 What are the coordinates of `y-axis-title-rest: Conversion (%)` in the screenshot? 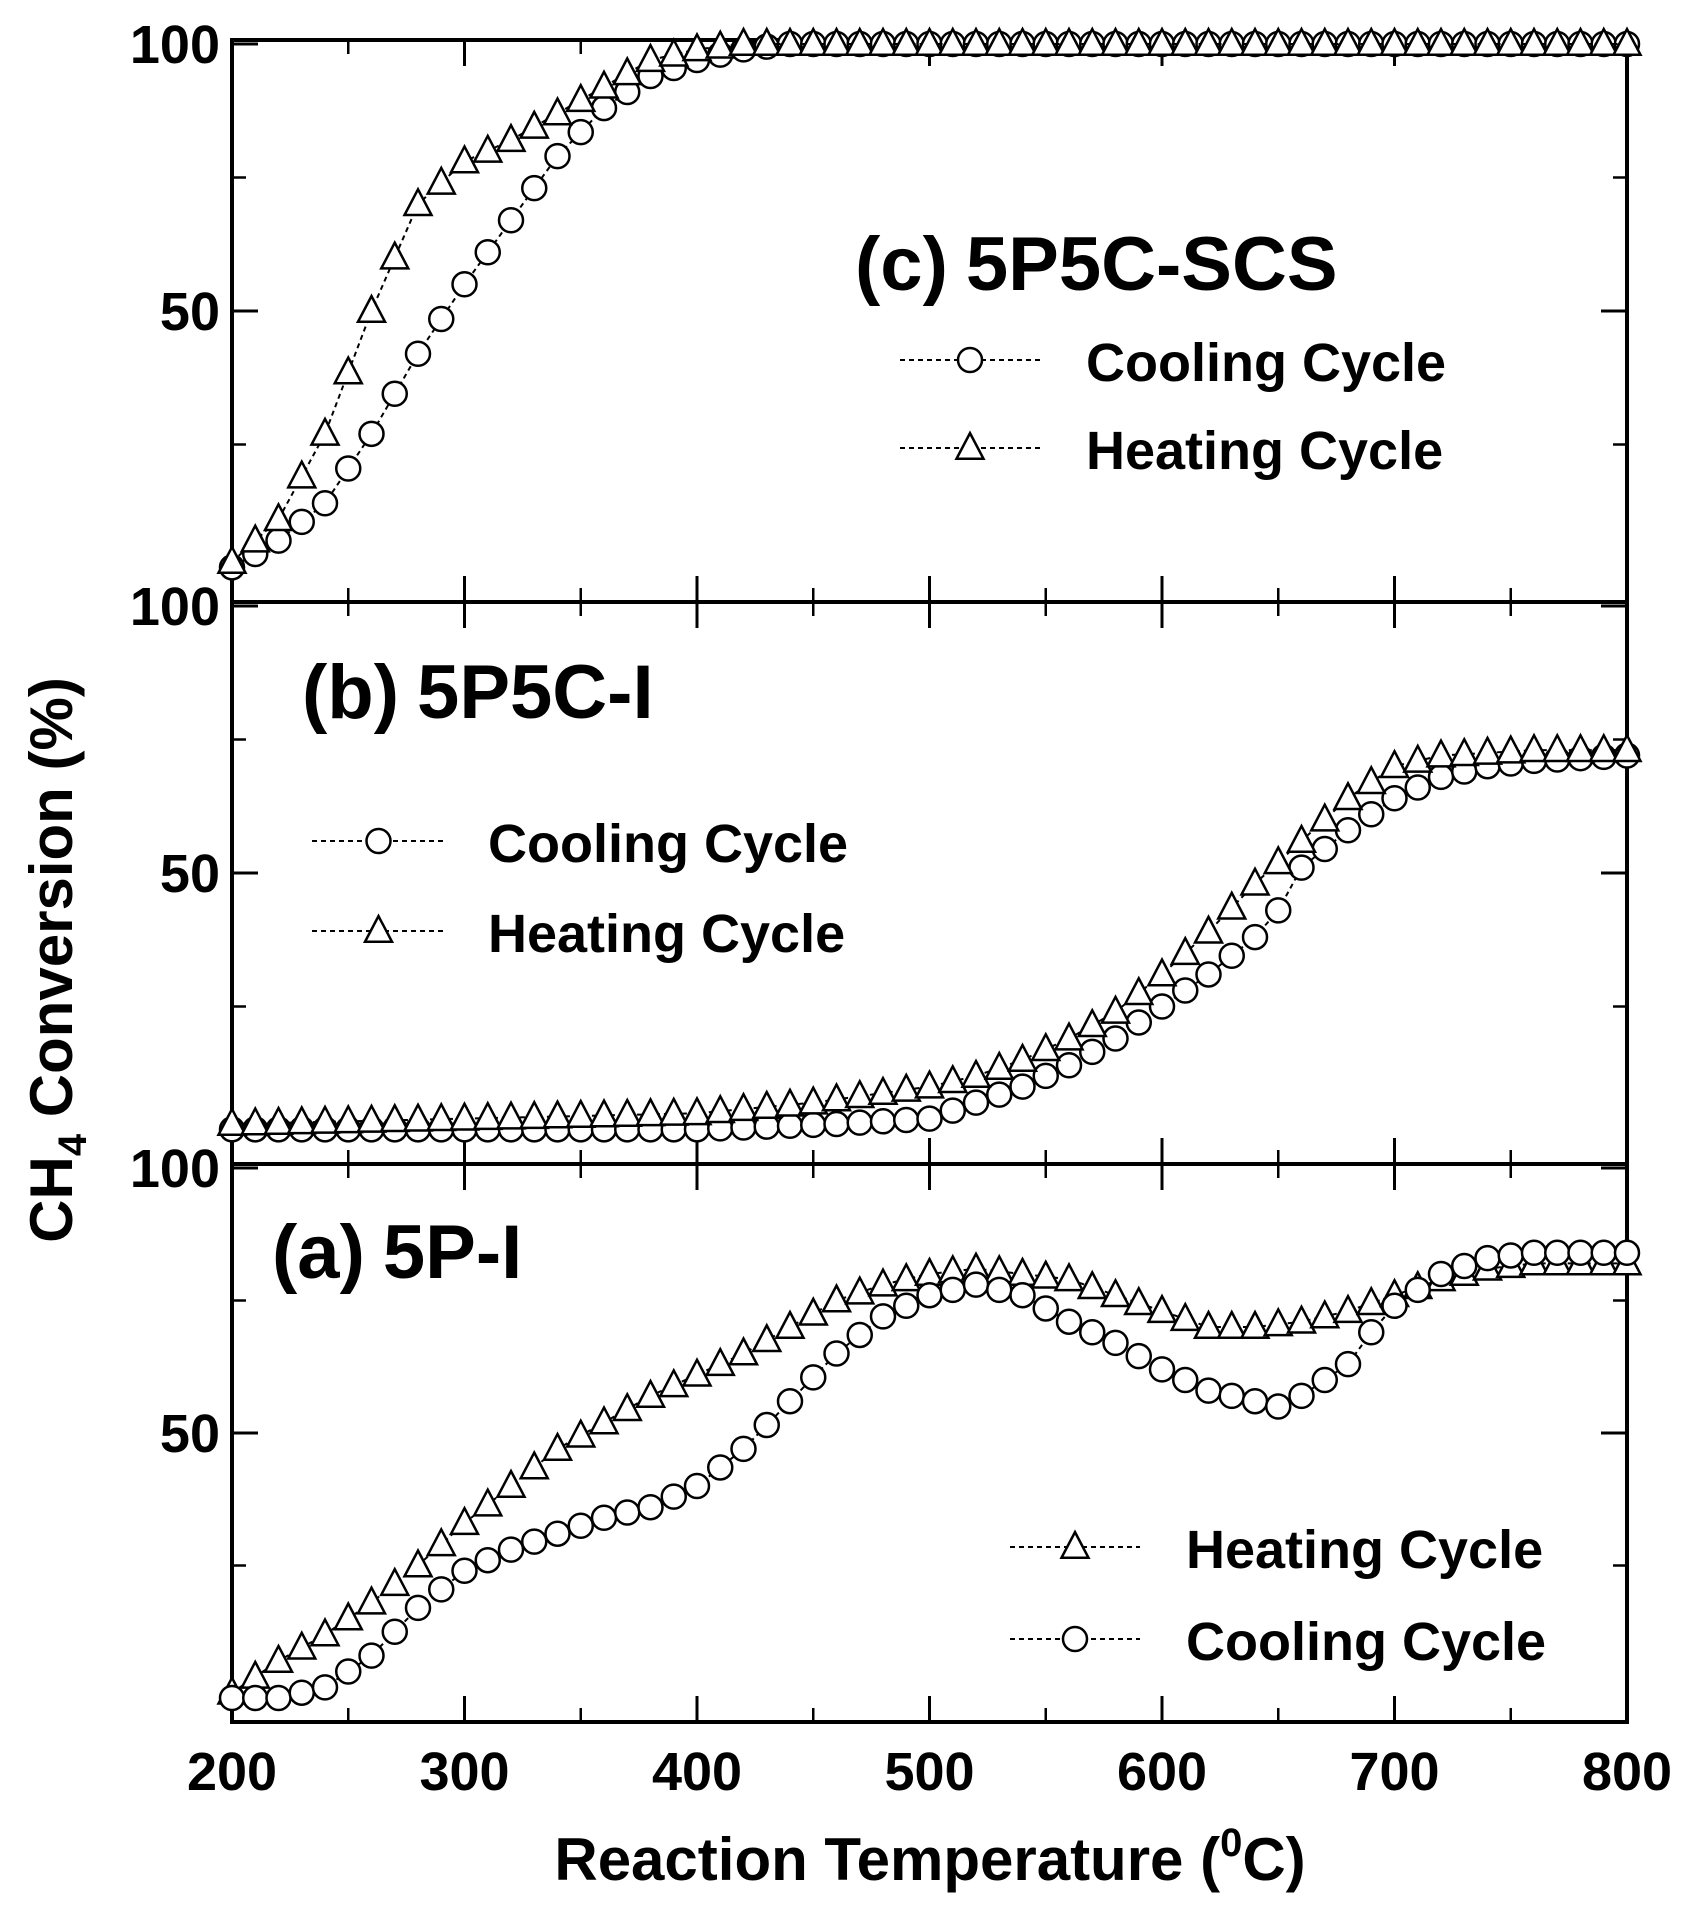 It's located at (51, 905).